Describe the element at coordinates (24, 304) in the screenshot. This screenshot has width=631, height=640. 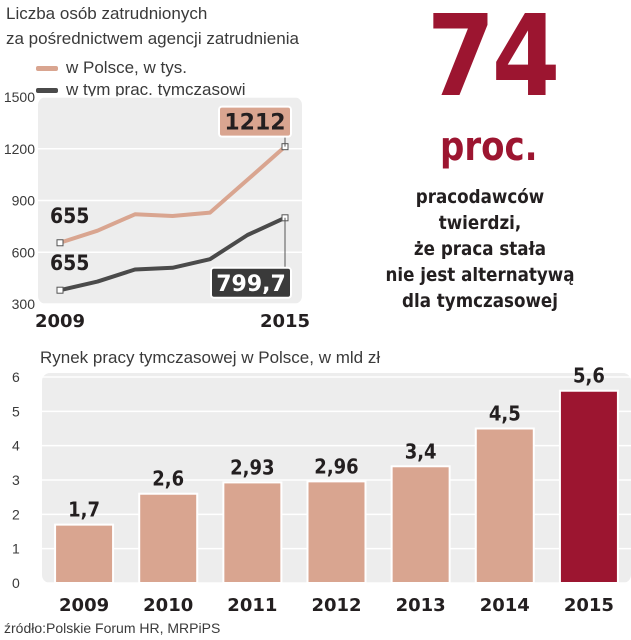
I see `line-y-tick-label: 300` at that location.